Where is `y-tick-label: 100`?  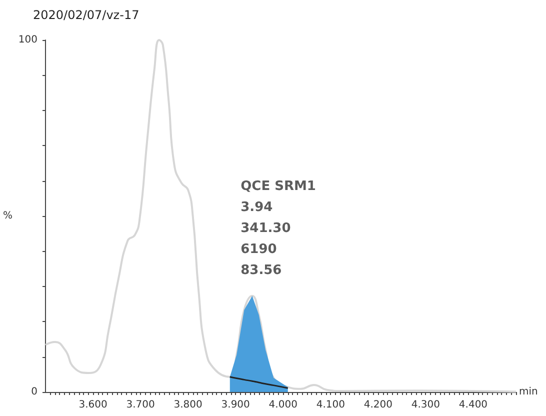
y-tick-label: 100 is located at coordinates (28, 40).